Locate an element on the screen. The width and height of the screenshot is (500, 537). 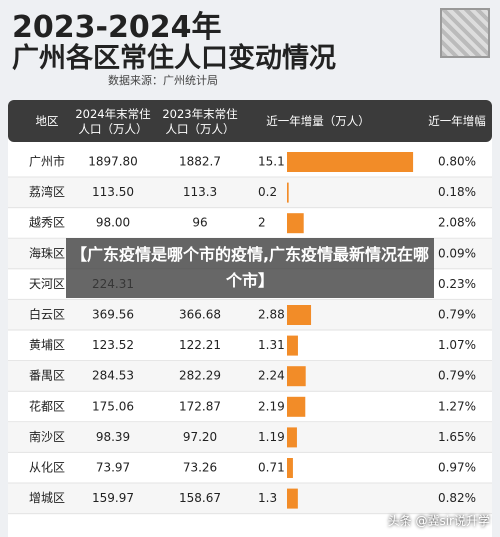
cell: 158.67 is located at coordinates (200, 498).